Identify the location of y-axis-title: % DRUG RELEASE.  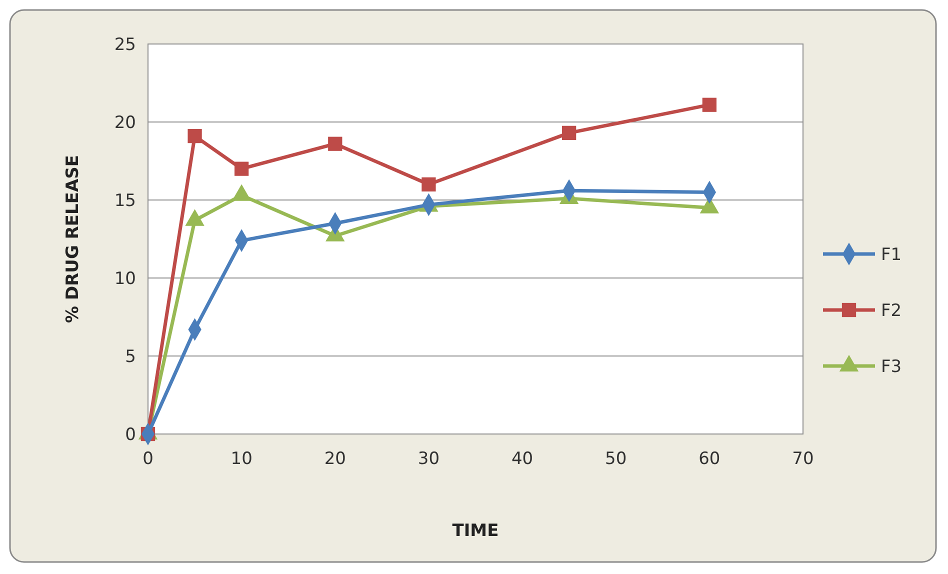
(73, 239).